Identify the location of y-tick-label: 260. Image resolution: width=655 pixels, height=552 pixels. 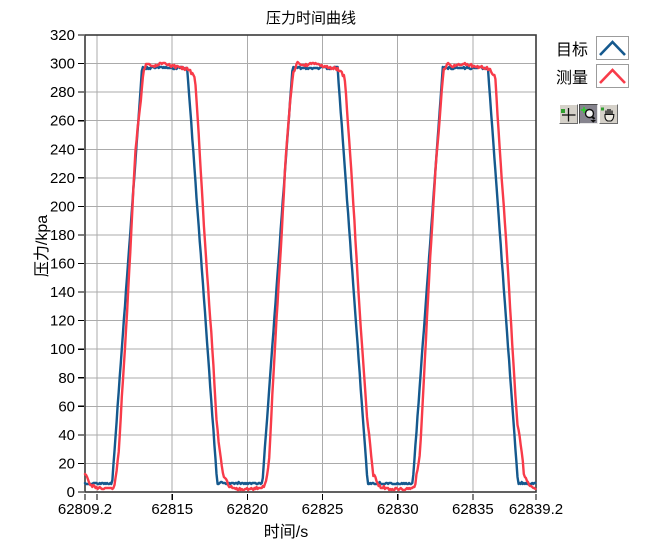
(62, 121).